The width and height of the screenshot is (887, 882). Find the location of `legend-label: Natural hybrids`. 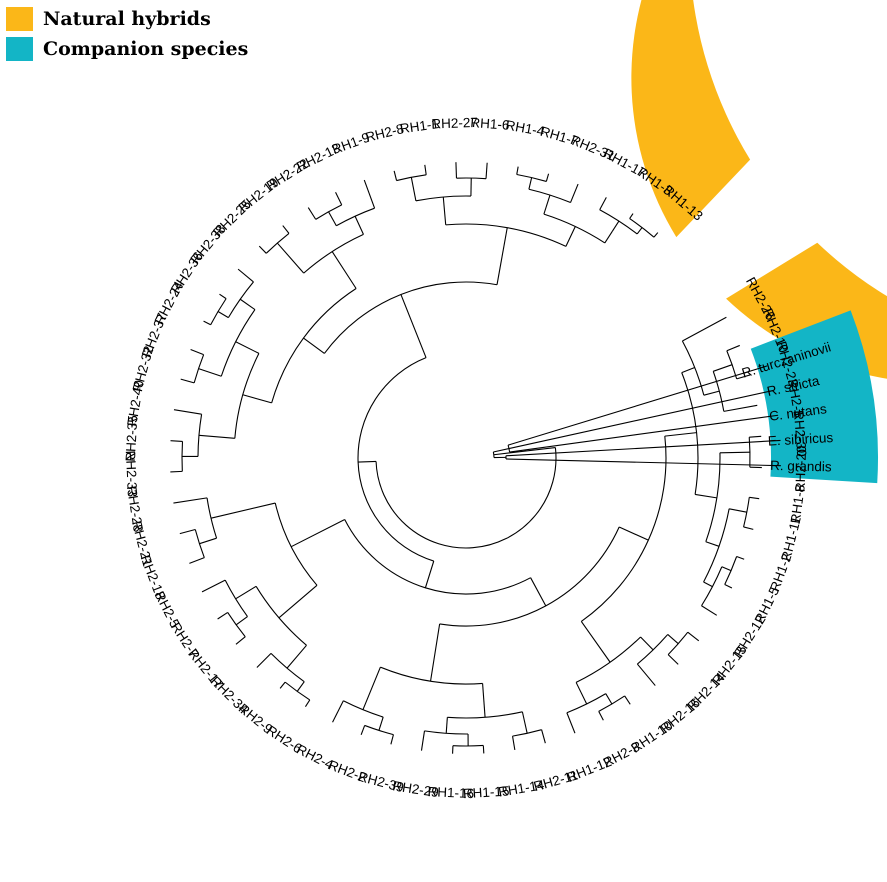

legend-label: Natural hybrids is located at coordinates (127, 19).